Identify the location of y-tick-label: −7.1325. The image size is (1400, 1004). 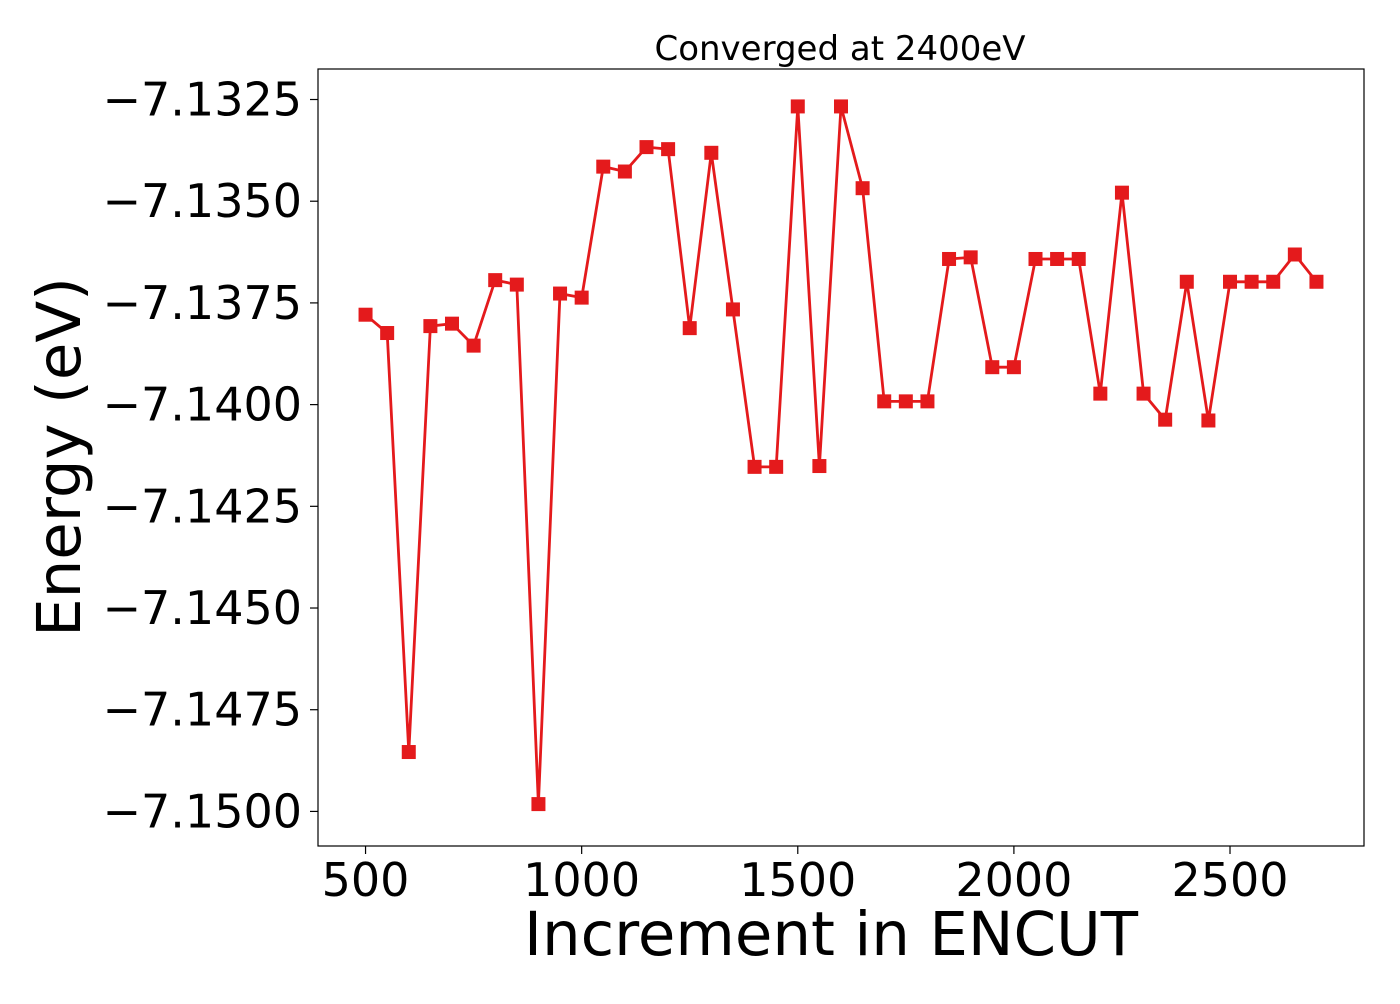
(203, 100).